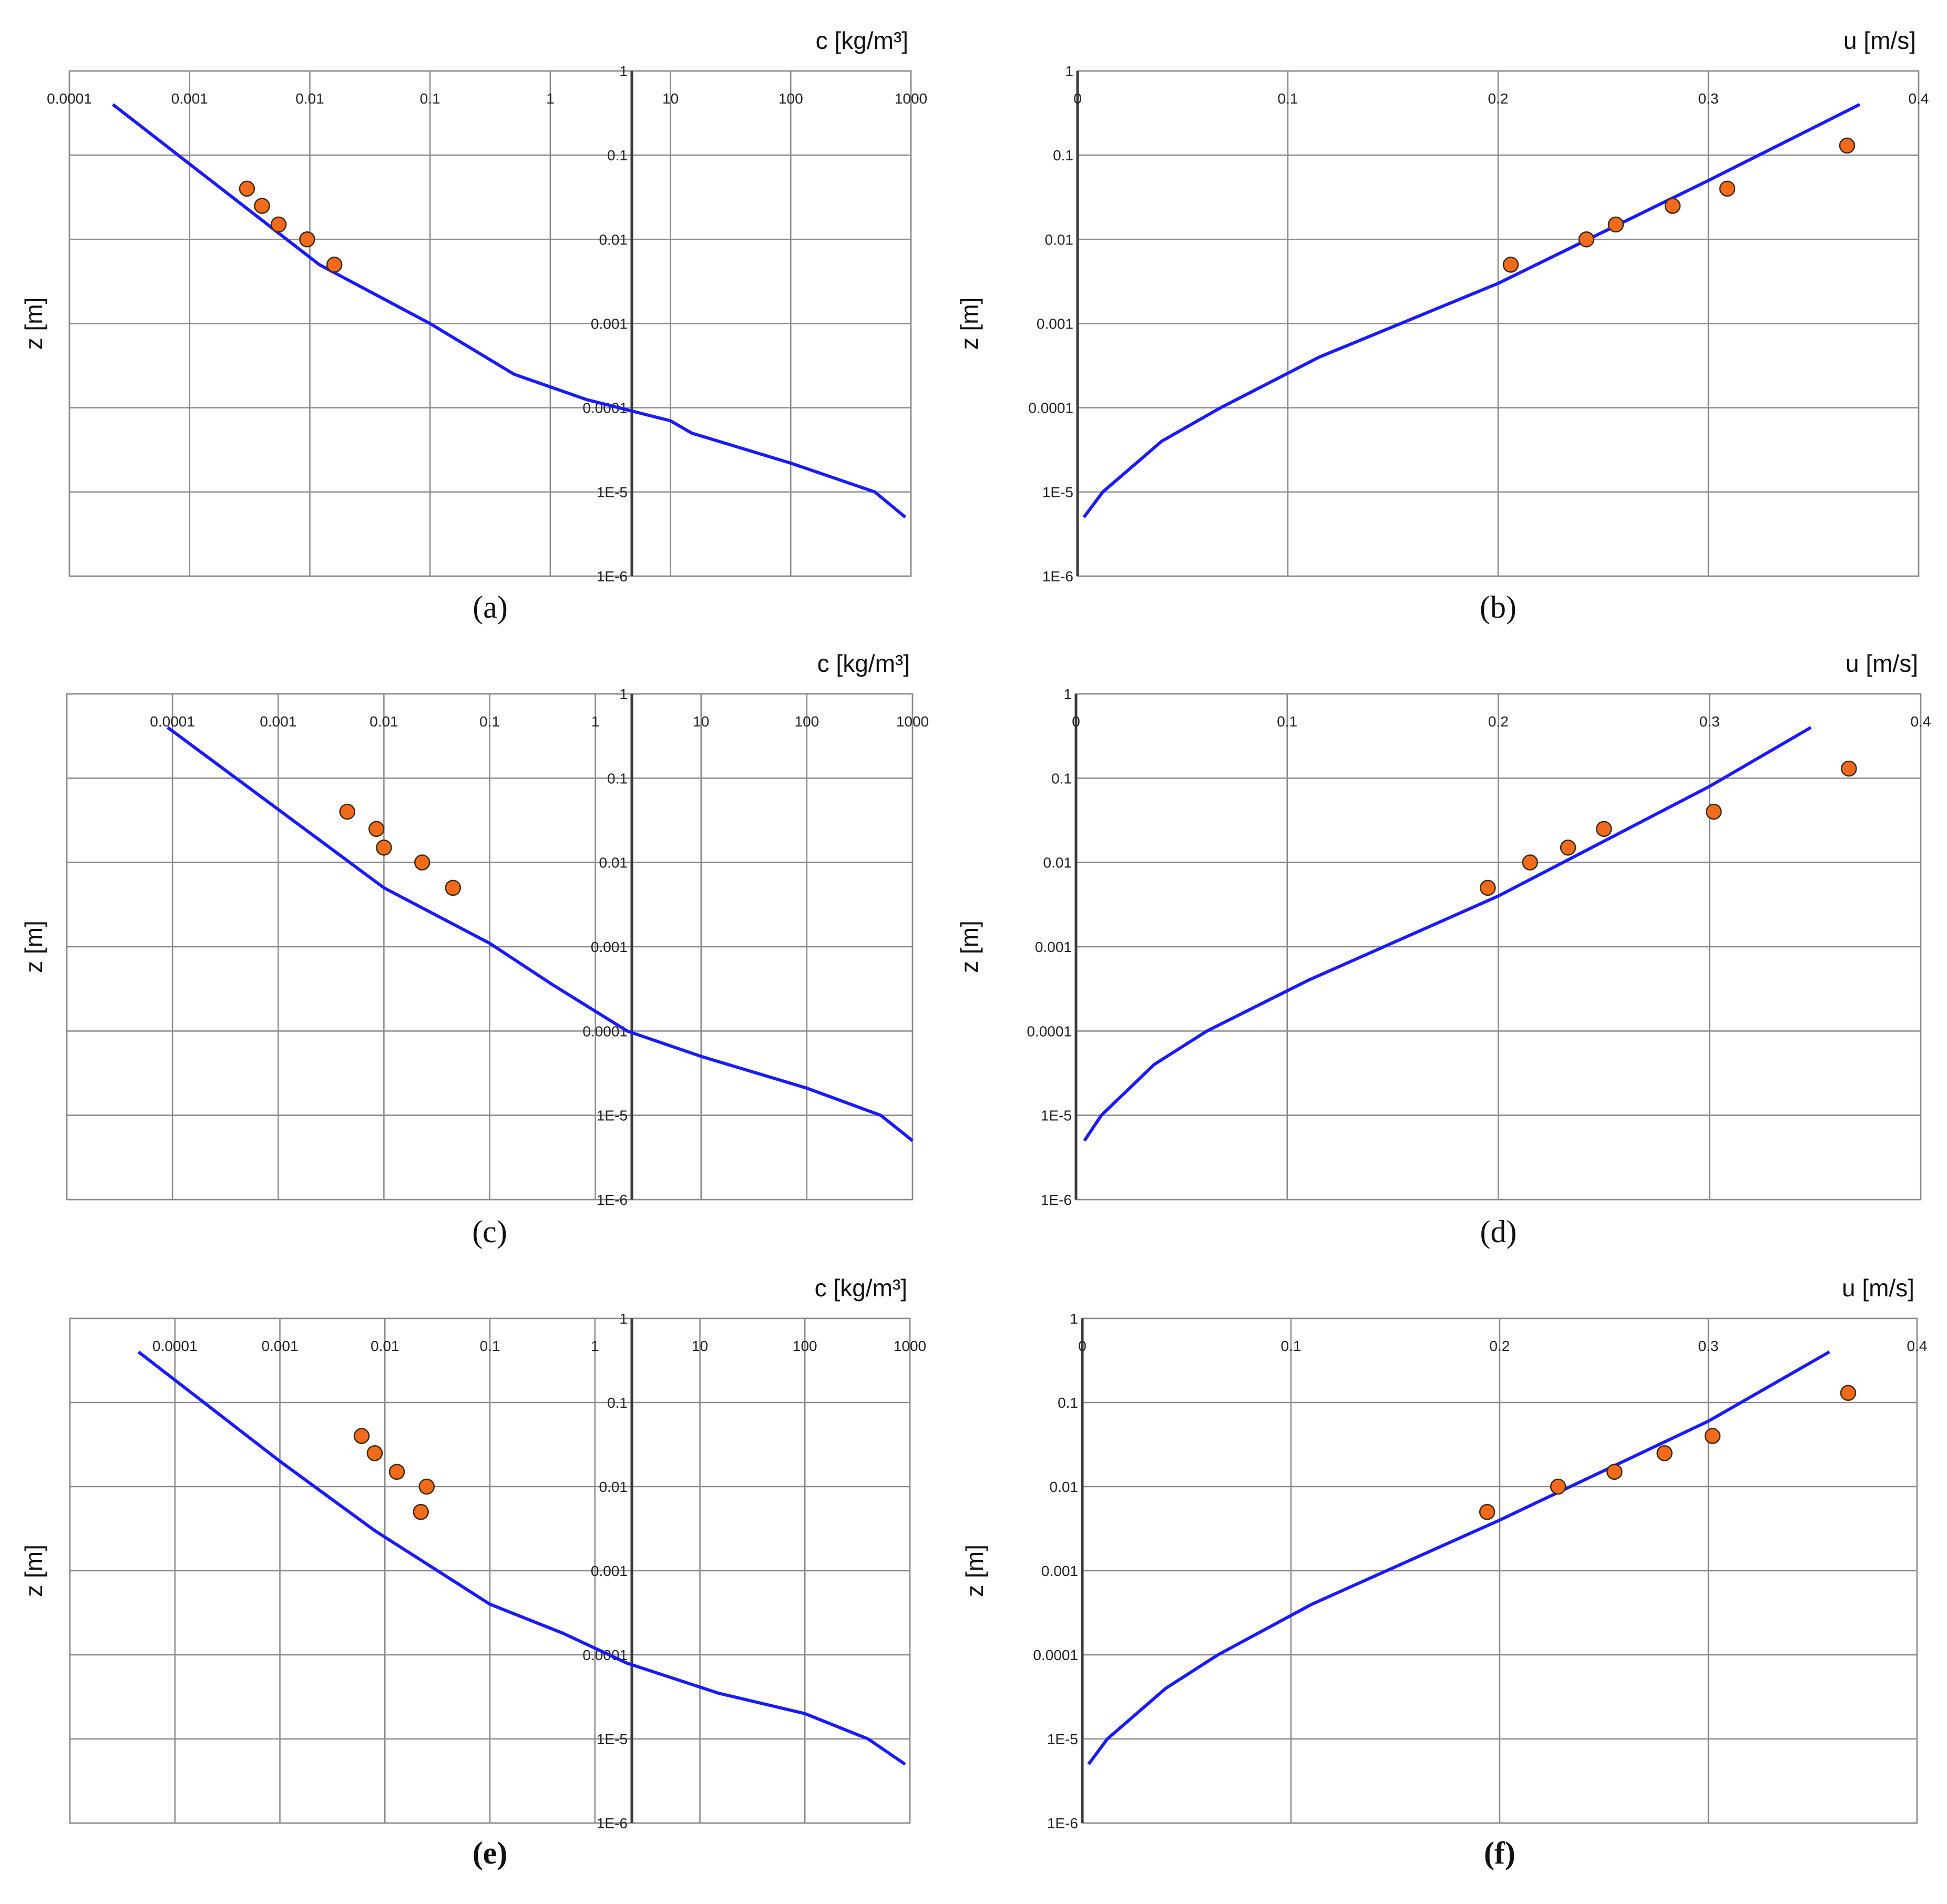 Image resolution: width=1947 pixels, height=1904 pixels. Describe the element at coordinates (490, 1853) in the screenshot. I see `panel-caption: (e)` at that location.